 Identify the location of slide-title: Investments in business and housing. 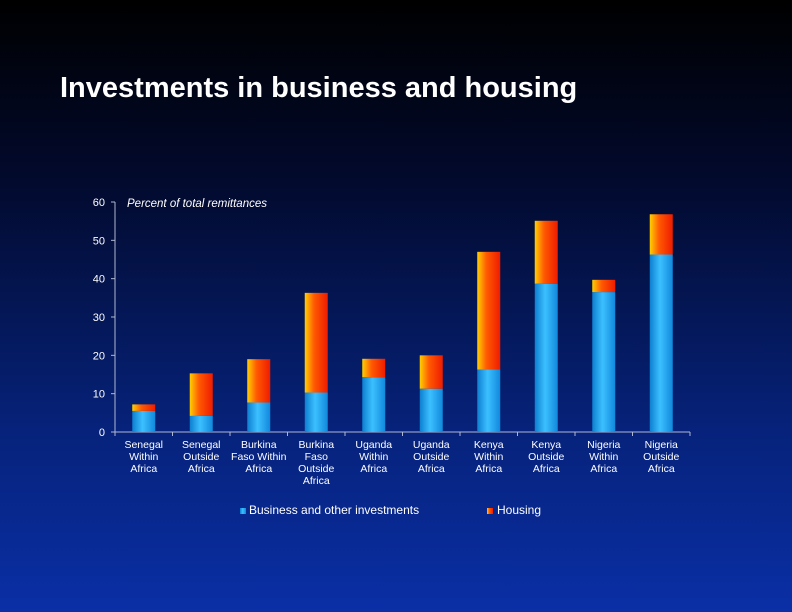
(319, 88).